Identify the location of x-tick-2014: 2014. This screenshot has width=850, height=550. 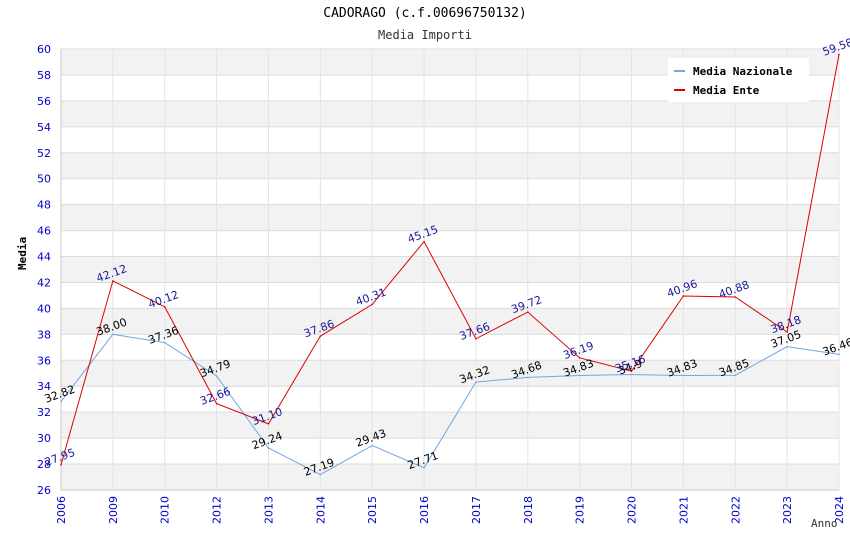
(320, 510).